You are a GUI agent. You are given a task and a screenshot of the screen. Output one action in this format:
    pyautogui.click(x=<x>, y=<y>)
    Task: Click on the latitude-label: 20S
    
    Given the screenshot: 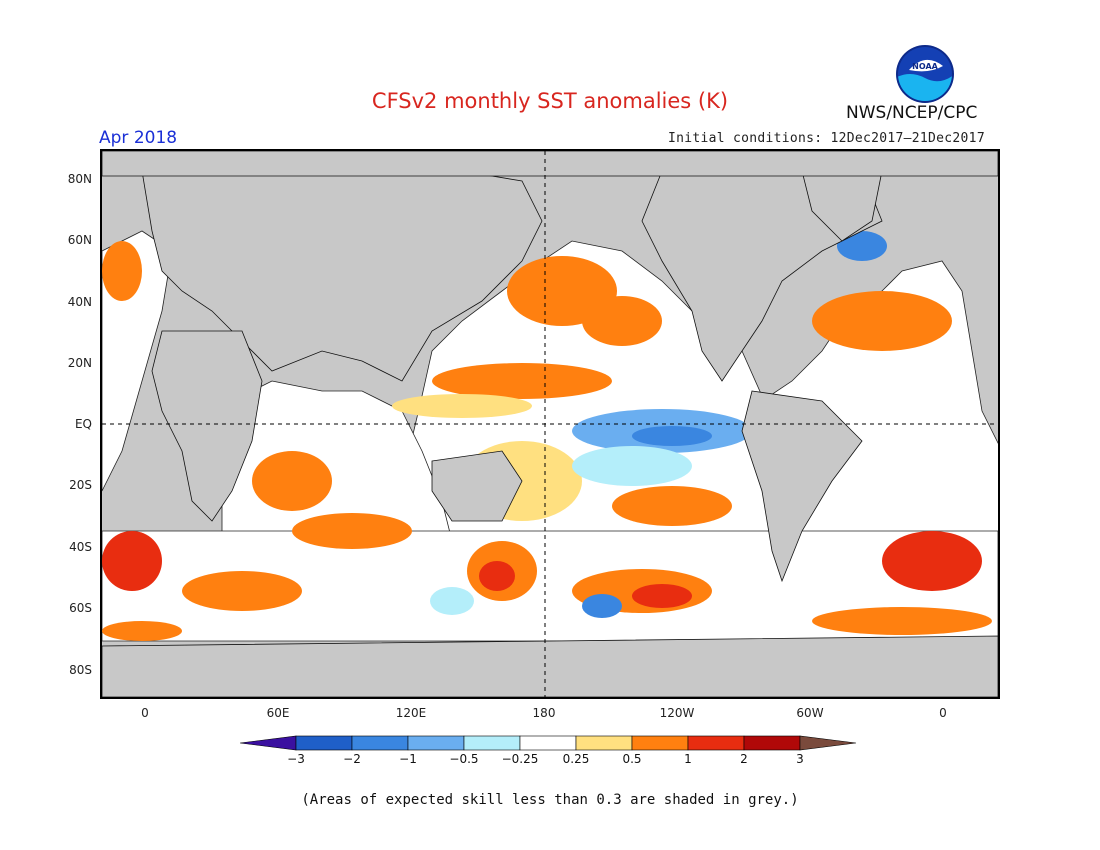 What is the action you would take?
    pyautogui.click(x=80, y=485)
    